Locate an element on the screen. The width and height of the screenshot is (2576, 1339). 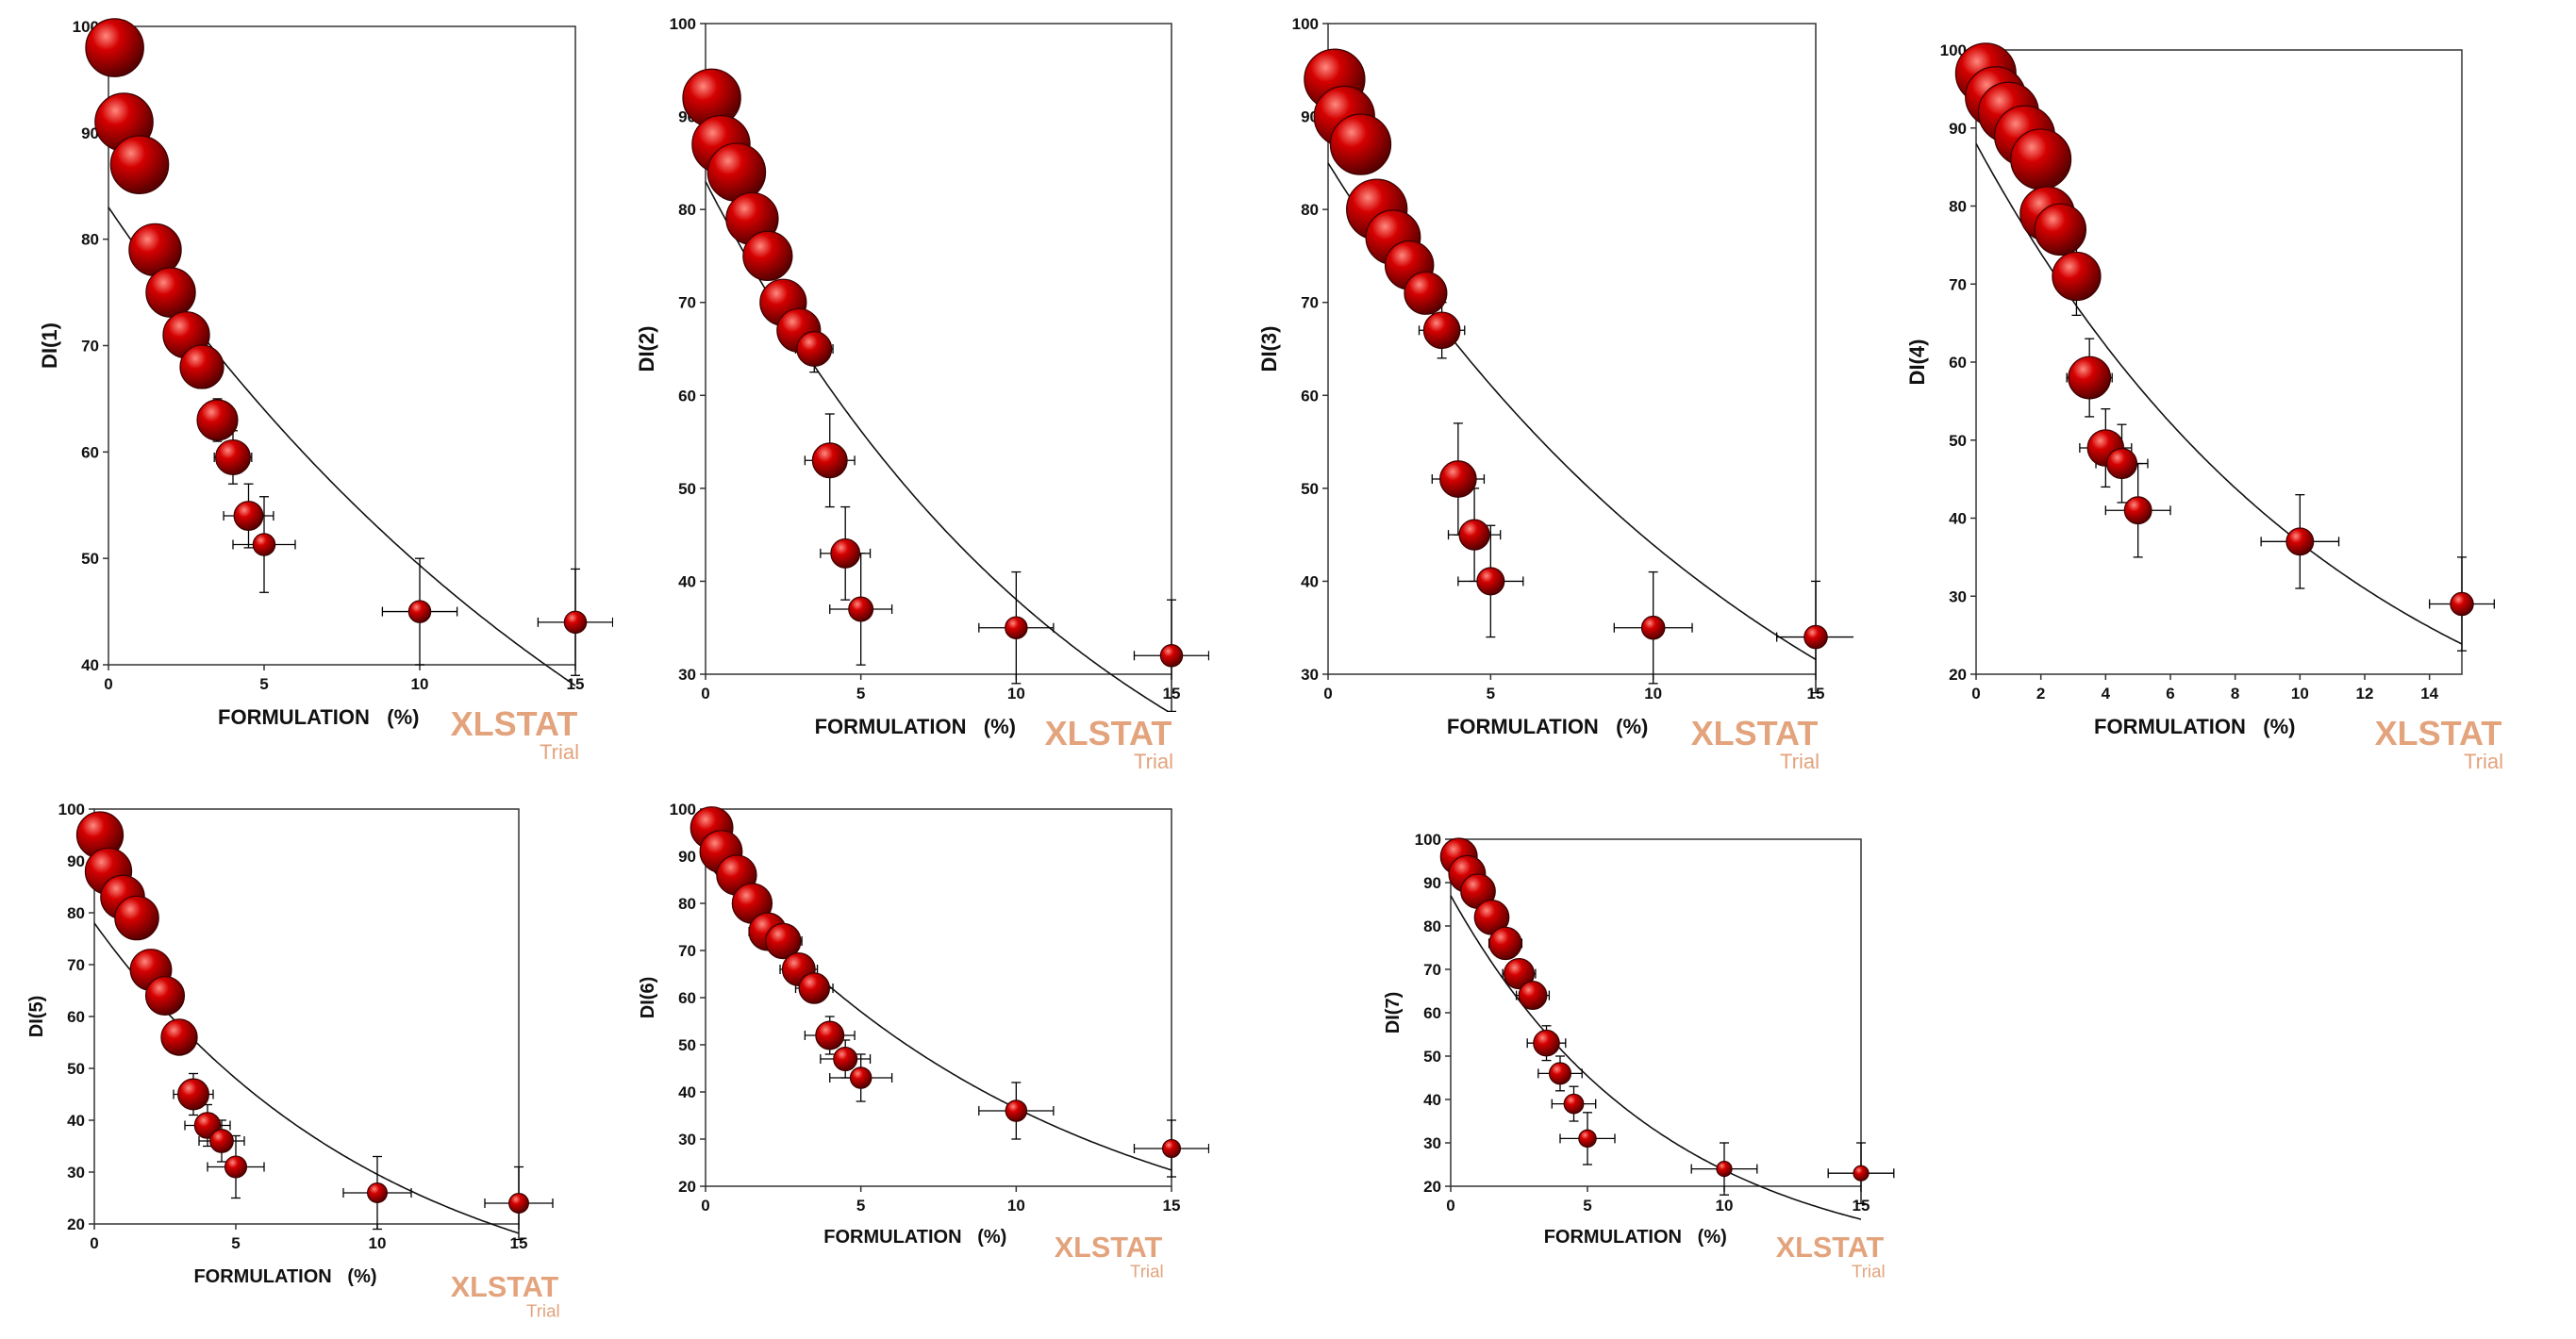
y-axis-title: DI(3) is located at coordinates (1269, 349).